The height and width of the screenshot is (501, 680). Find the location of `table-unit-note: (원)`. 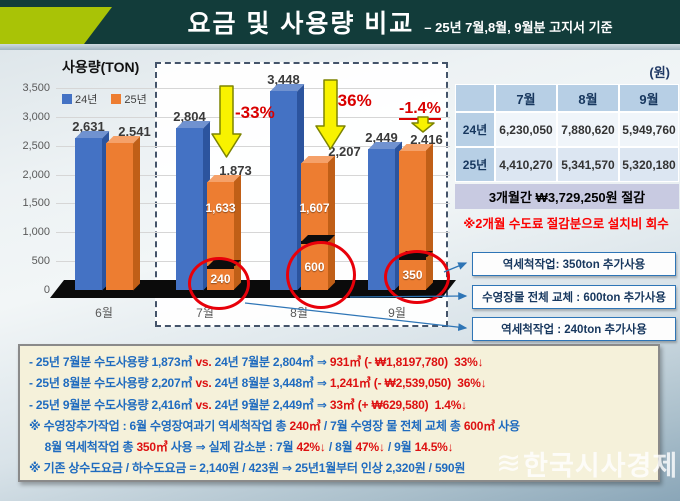

table-unit-note: (원) is located at coordinates (659, 72).